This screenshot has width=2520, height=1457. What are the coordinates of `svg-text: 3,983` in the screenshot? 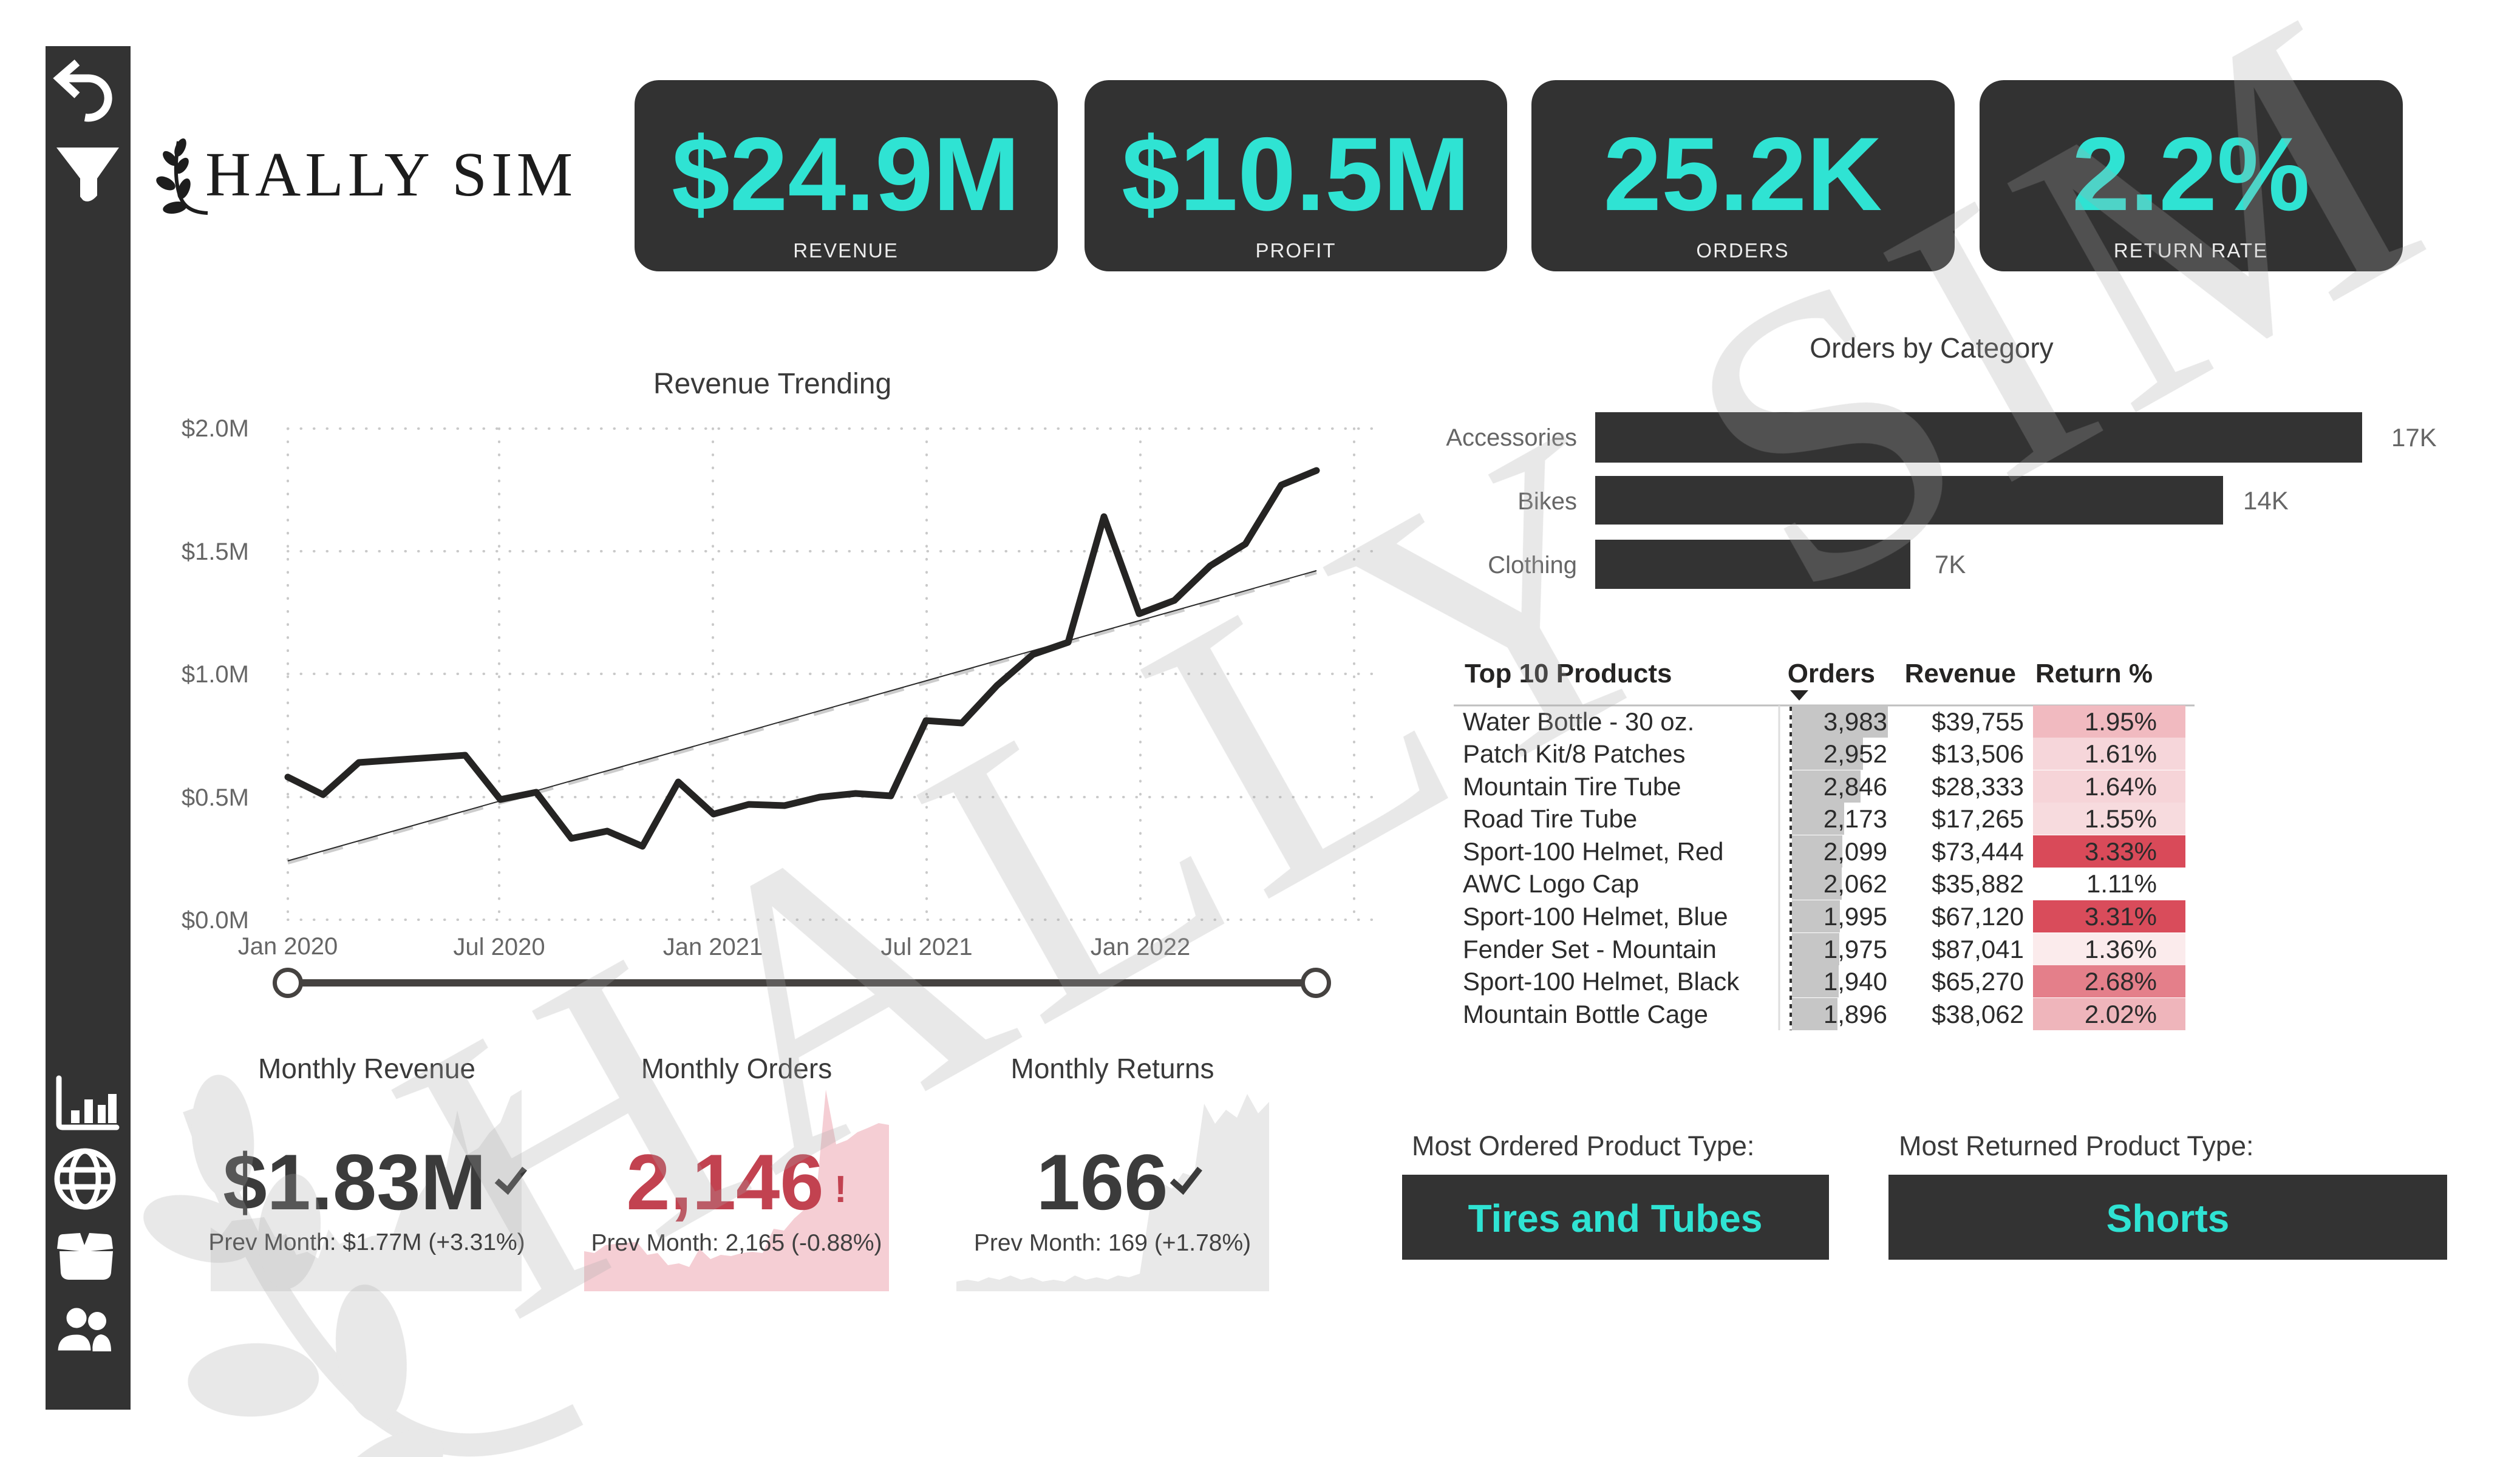 It's located at (1855, 721).